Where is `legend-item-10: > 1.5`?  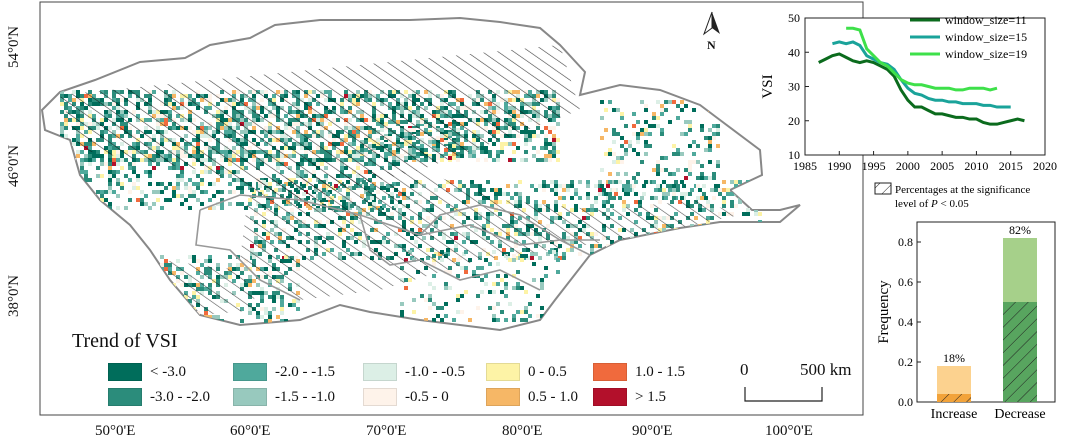
legend-item-10: > 1.5 is located at coordinates (629, 397).